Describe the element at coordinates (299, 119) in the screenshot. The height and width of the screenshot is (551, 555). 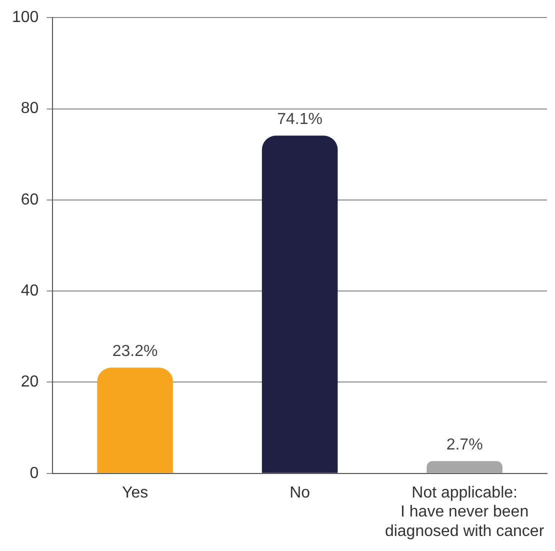
I see `data-label: 74.1%` at that location.